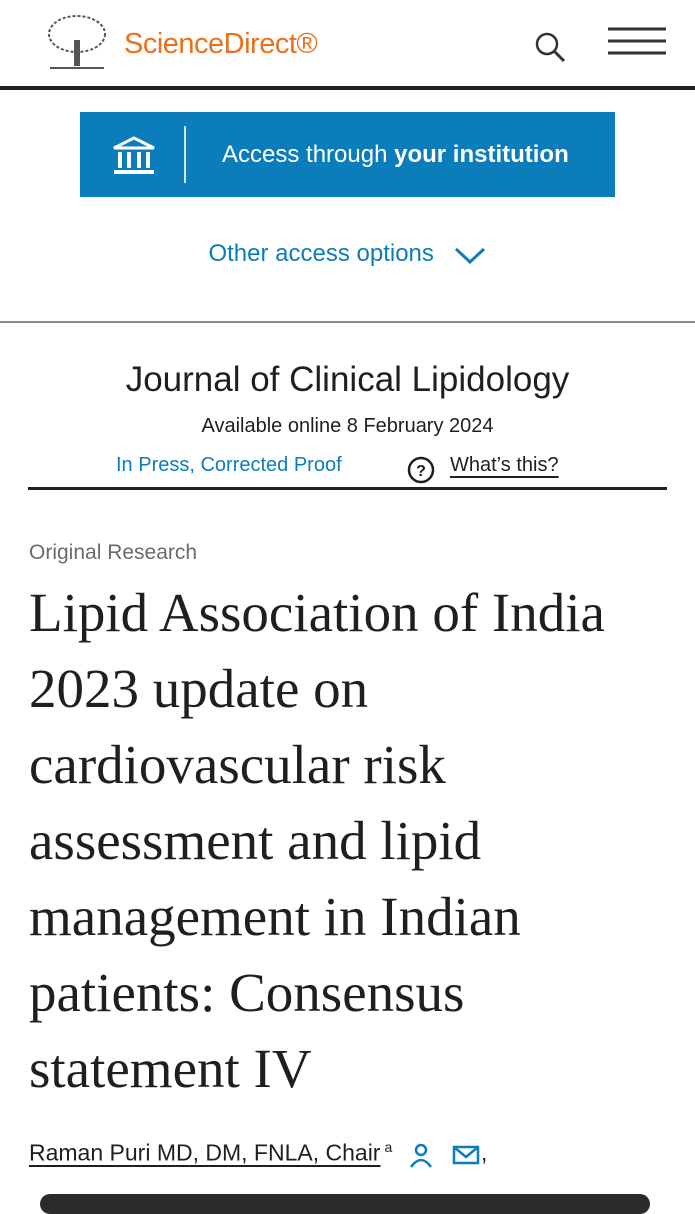  I want to click on brand: ScienceDirect®, so click(221, 44).